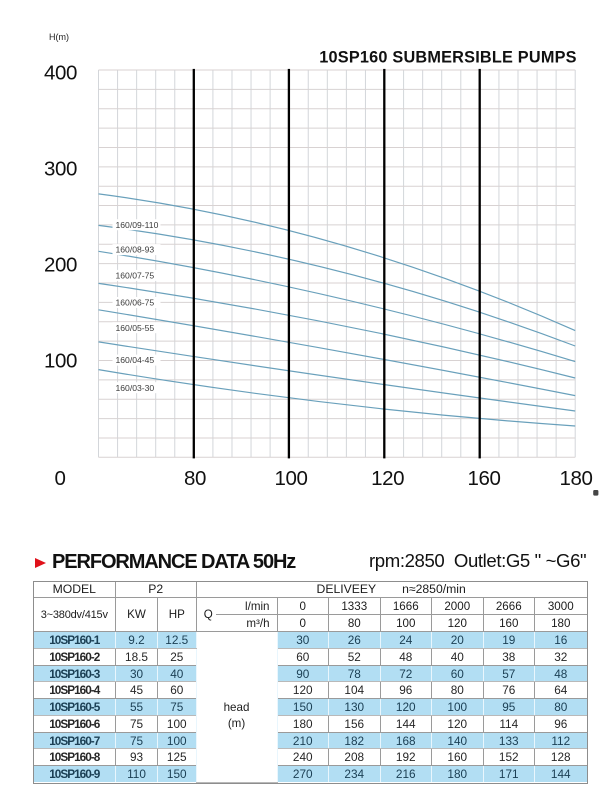  I want to click on svg-text: 160/06-75, so click(135, 303).